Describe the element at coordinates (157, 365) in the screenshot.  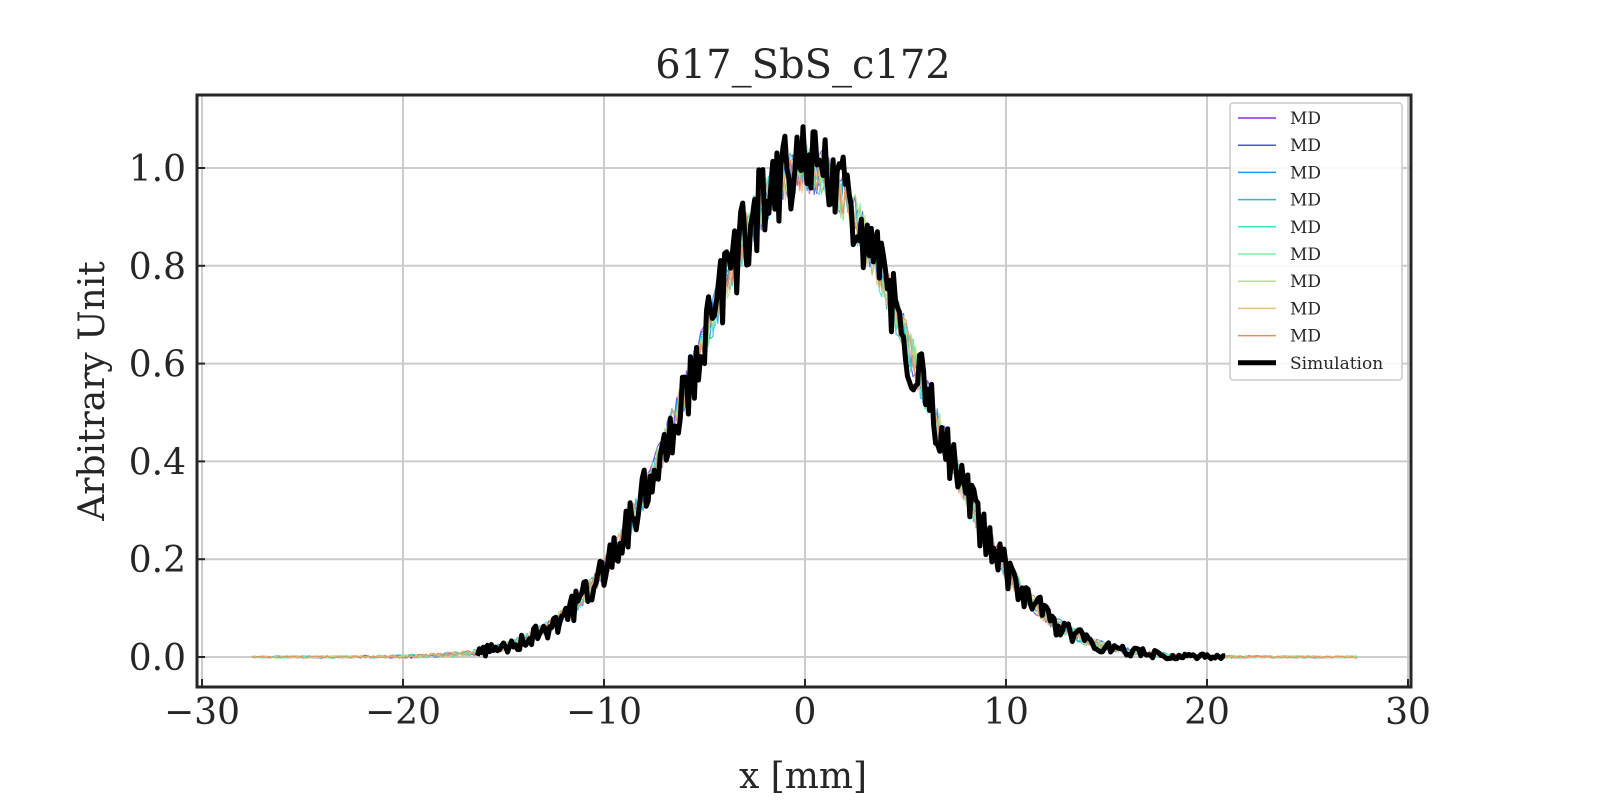
I see `y-tick-label: 0.6` at that location.